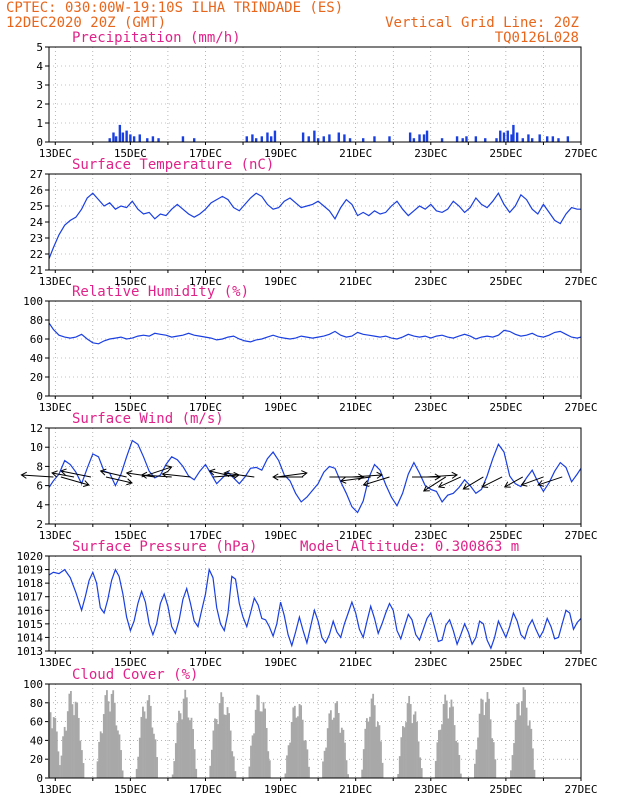 The image size is (618, 804). Describe the element at coordinates (36, 722) in the screenshot. I see `y-tick-label: 60` at that location.